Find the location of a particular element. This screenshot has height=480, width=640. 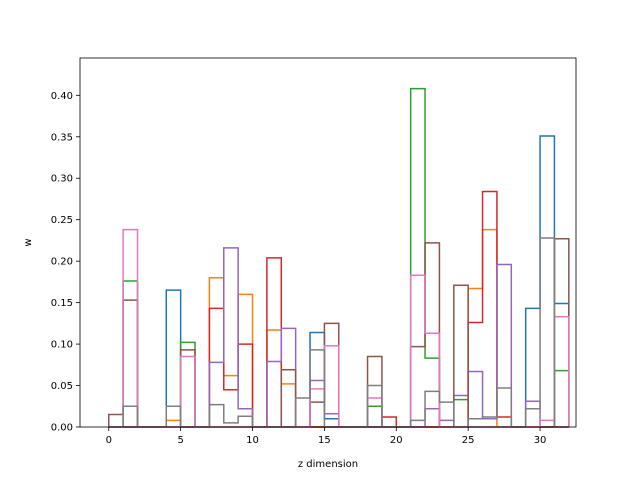

x-tick-label: 15 is located at coordinates (324, 440).